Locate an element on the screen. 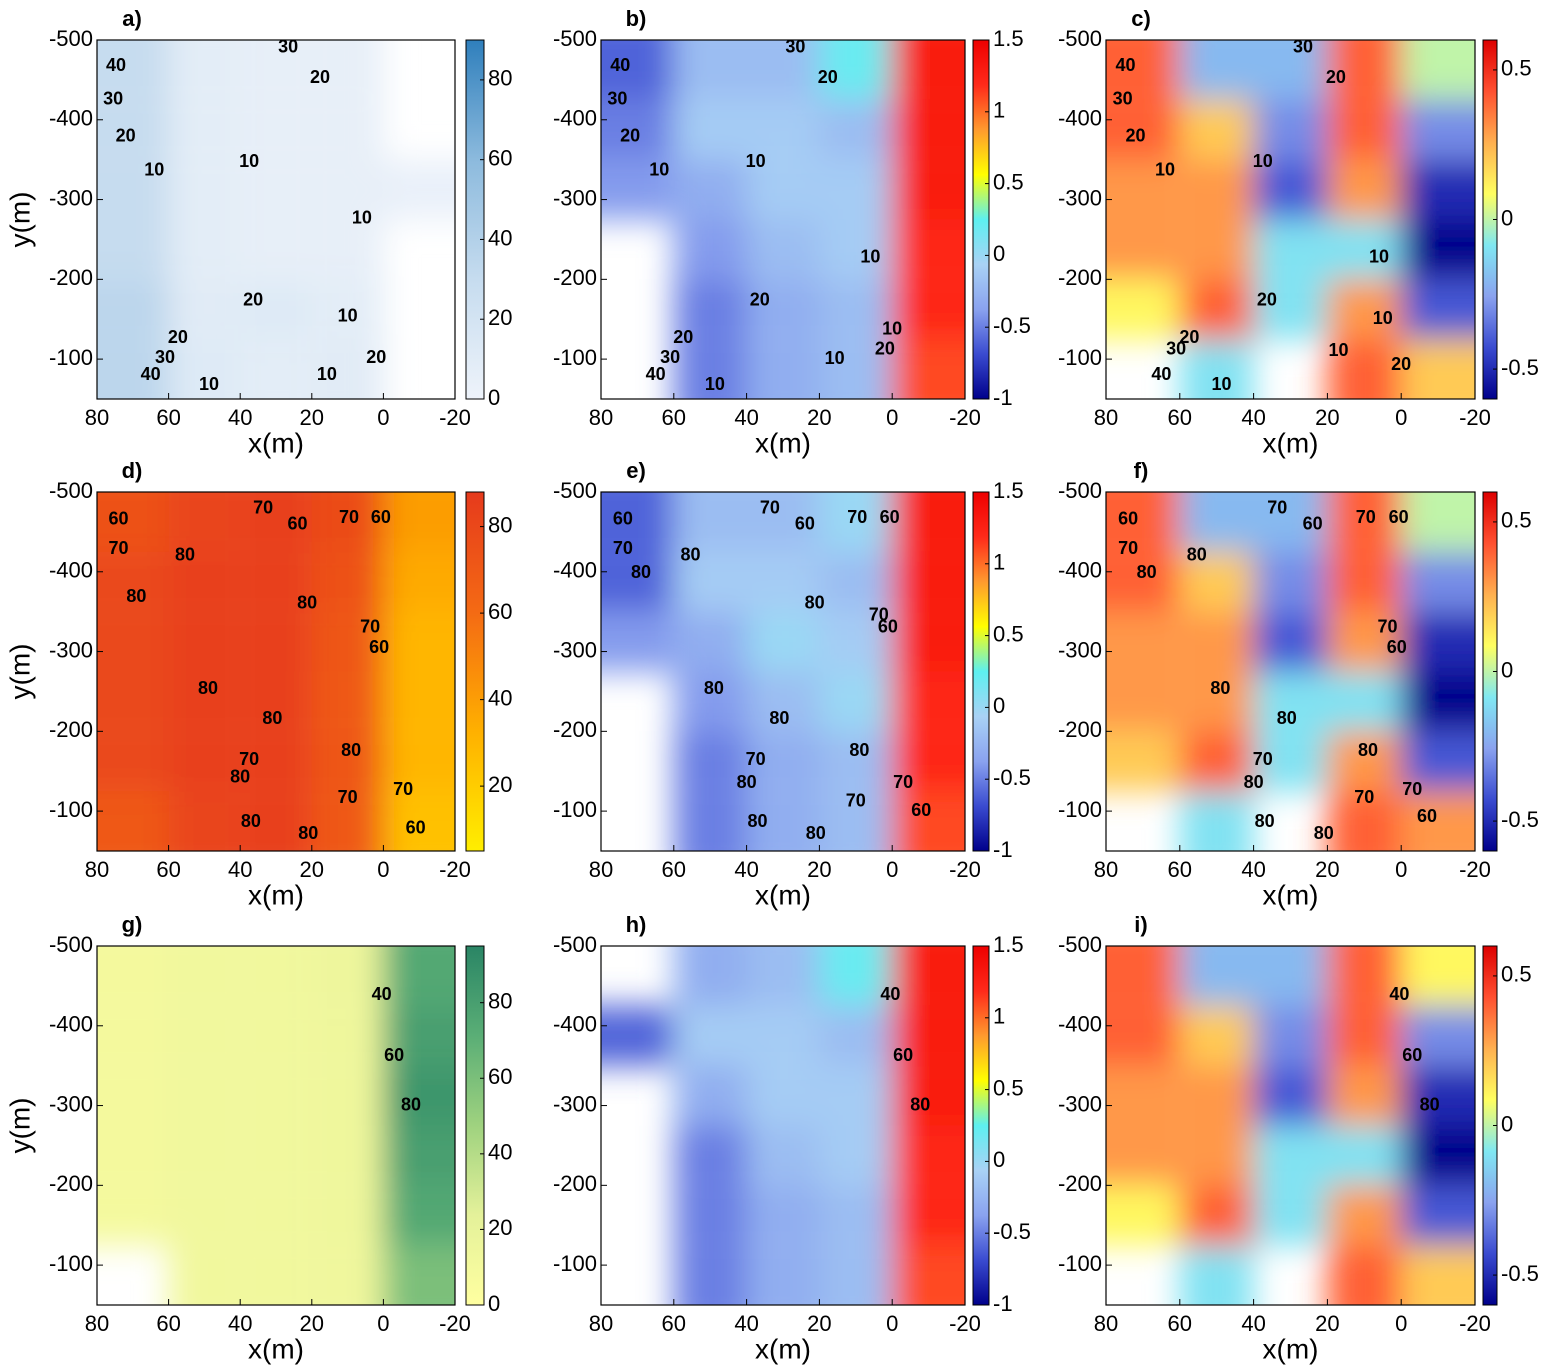 This screenshot has width=1544, height=1367. contour-label: 60 is located at coordinates (903, 1055).